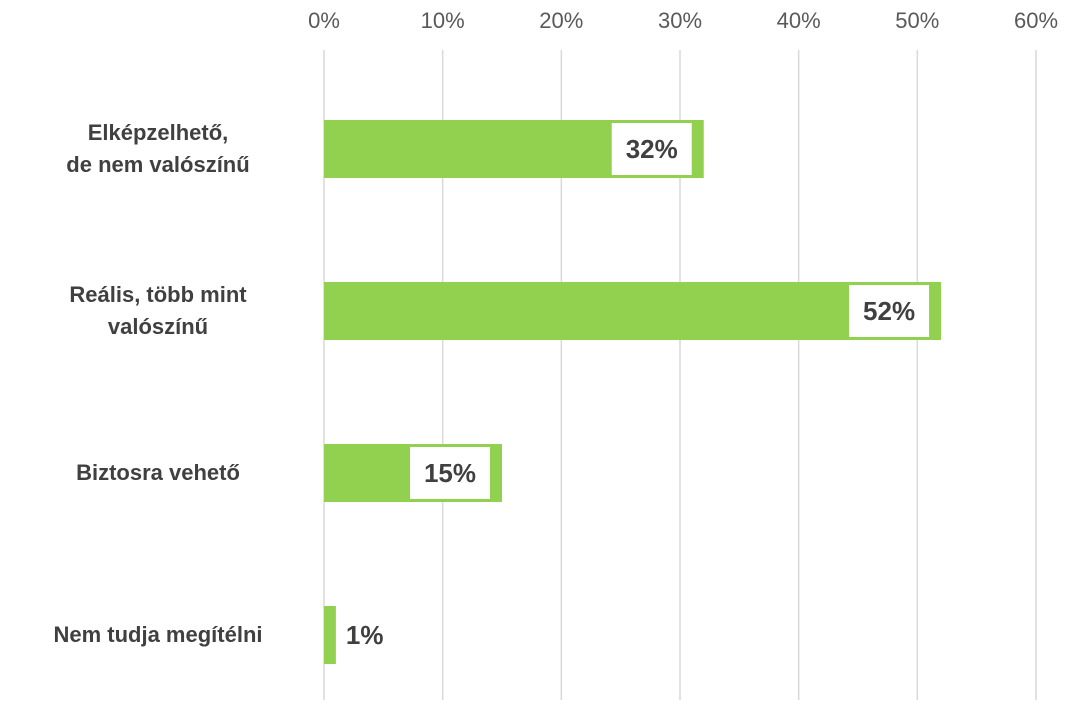 This screenshot has width=1081, height=717. What do you see at coordinates (158, 472) in the screenshot?
I see `y-tick-label: Biztosra vehető` at bounding box center [158, 472].